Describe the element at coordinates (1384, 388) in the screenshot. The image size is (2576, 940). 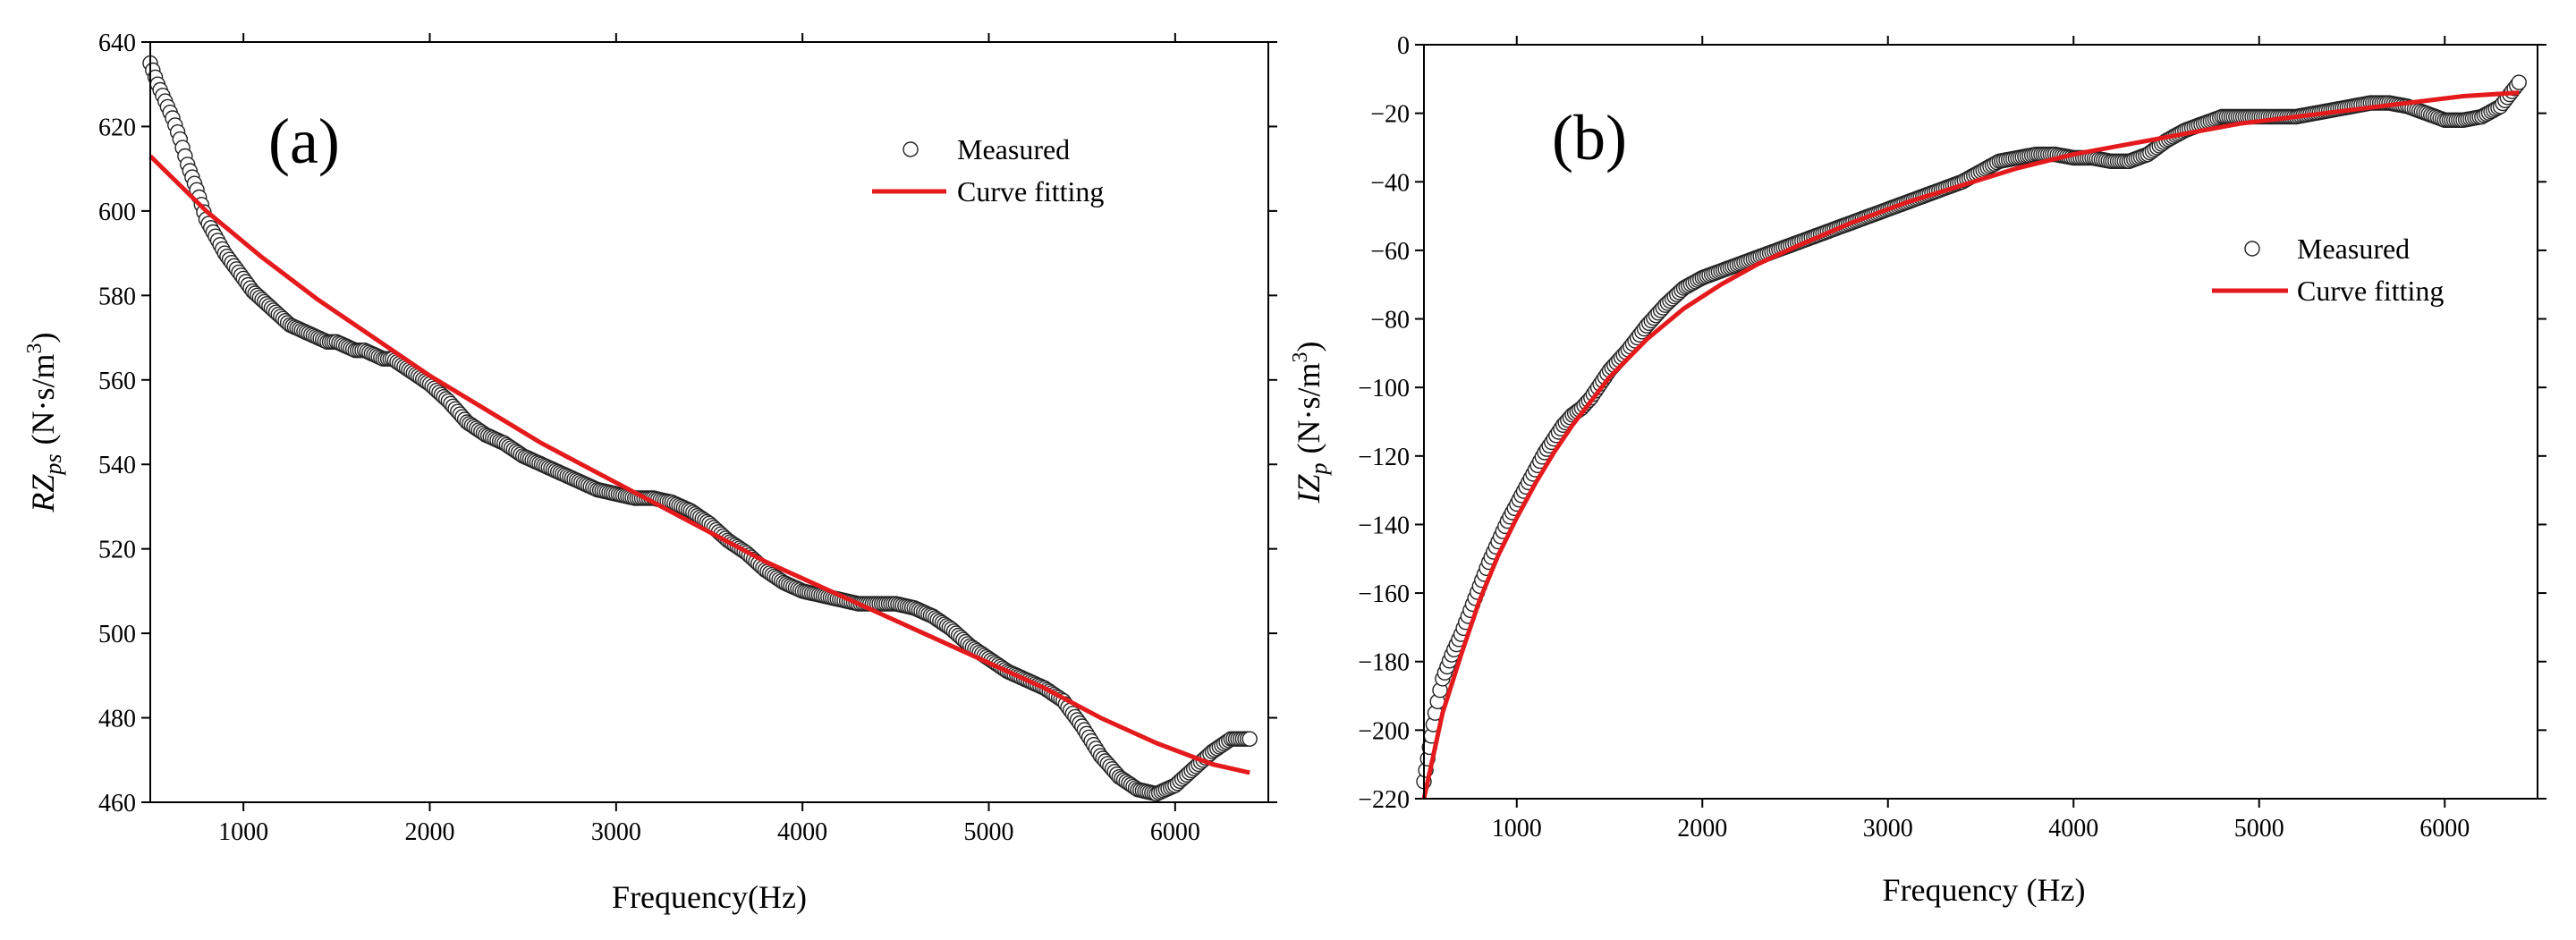
I see `panel-b-y-tick-label: −100` at that location.